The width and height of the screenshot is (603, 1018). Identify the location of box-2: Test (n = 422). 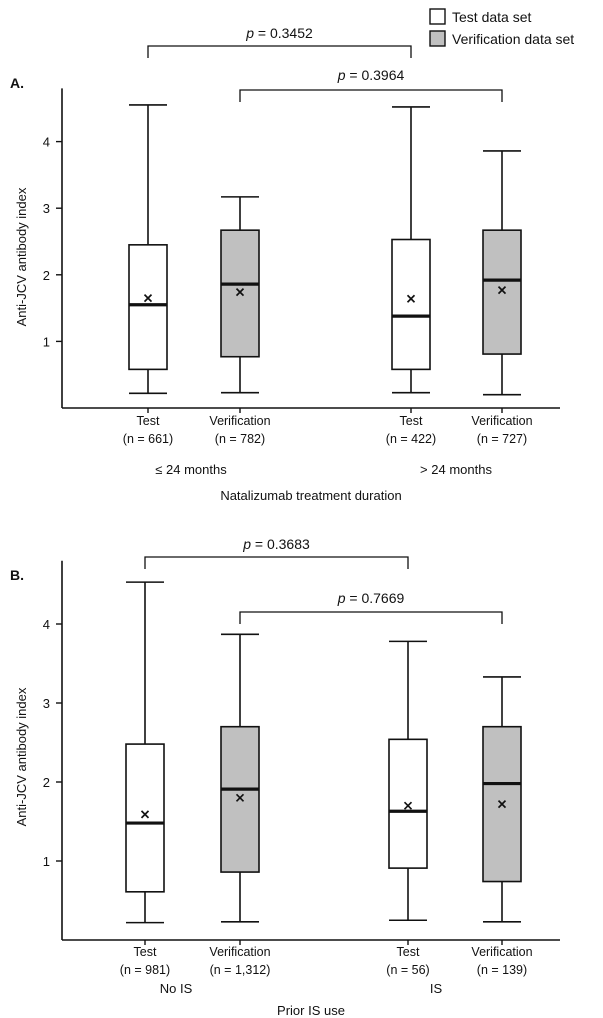
(411, 276).